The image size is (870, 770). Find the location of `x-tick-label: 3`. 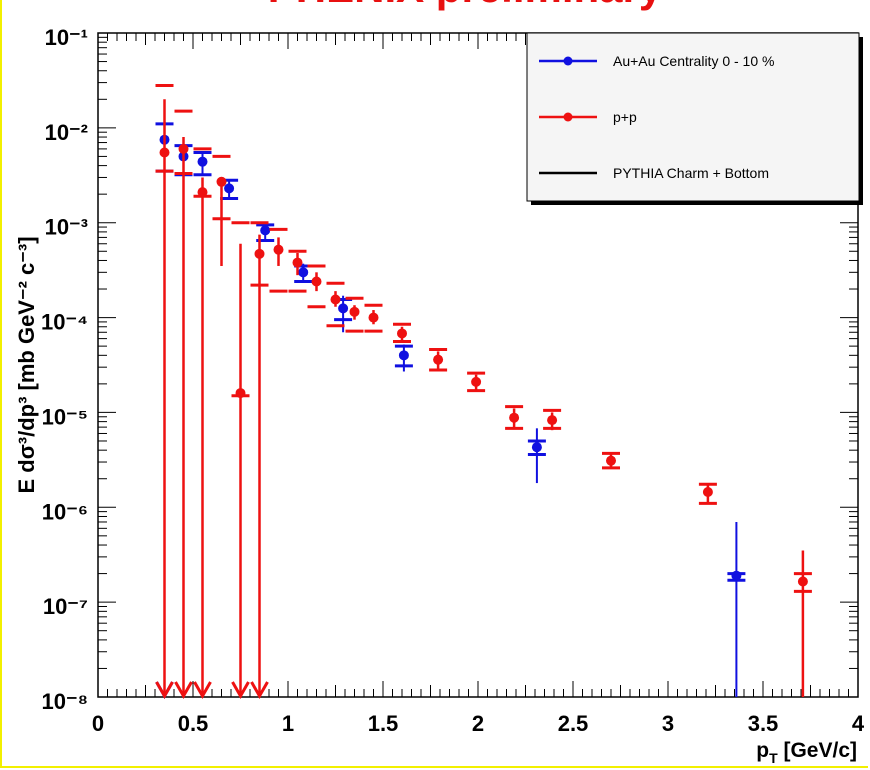

x-tick-label: 3 is located at coordinates (668, 723).